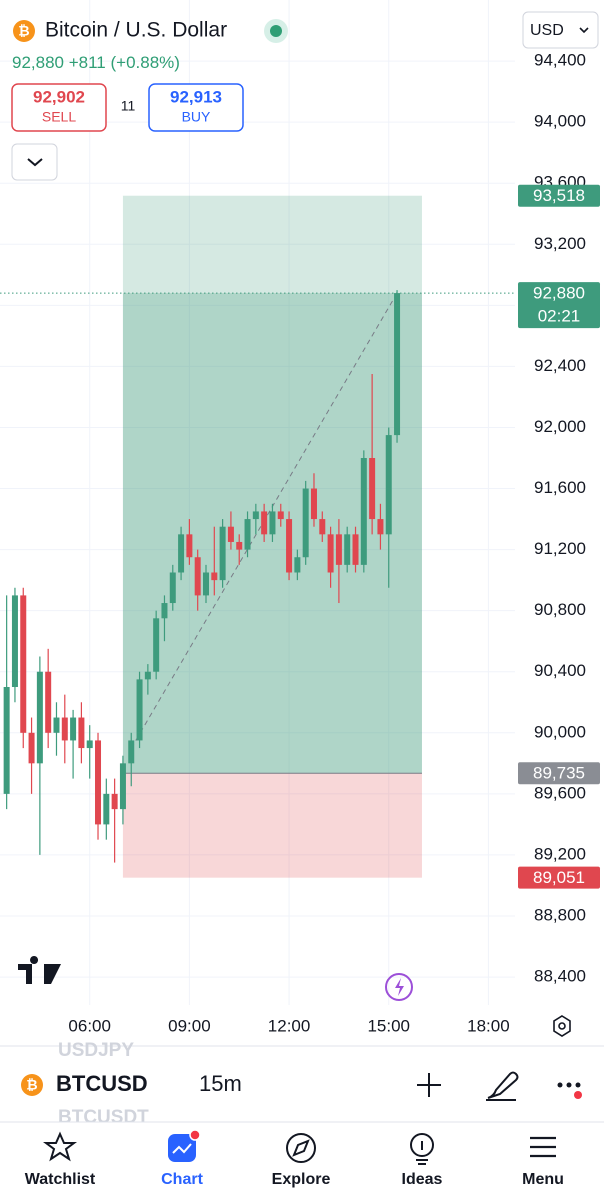  I want to click on draw-icon, so click(502, 1086).